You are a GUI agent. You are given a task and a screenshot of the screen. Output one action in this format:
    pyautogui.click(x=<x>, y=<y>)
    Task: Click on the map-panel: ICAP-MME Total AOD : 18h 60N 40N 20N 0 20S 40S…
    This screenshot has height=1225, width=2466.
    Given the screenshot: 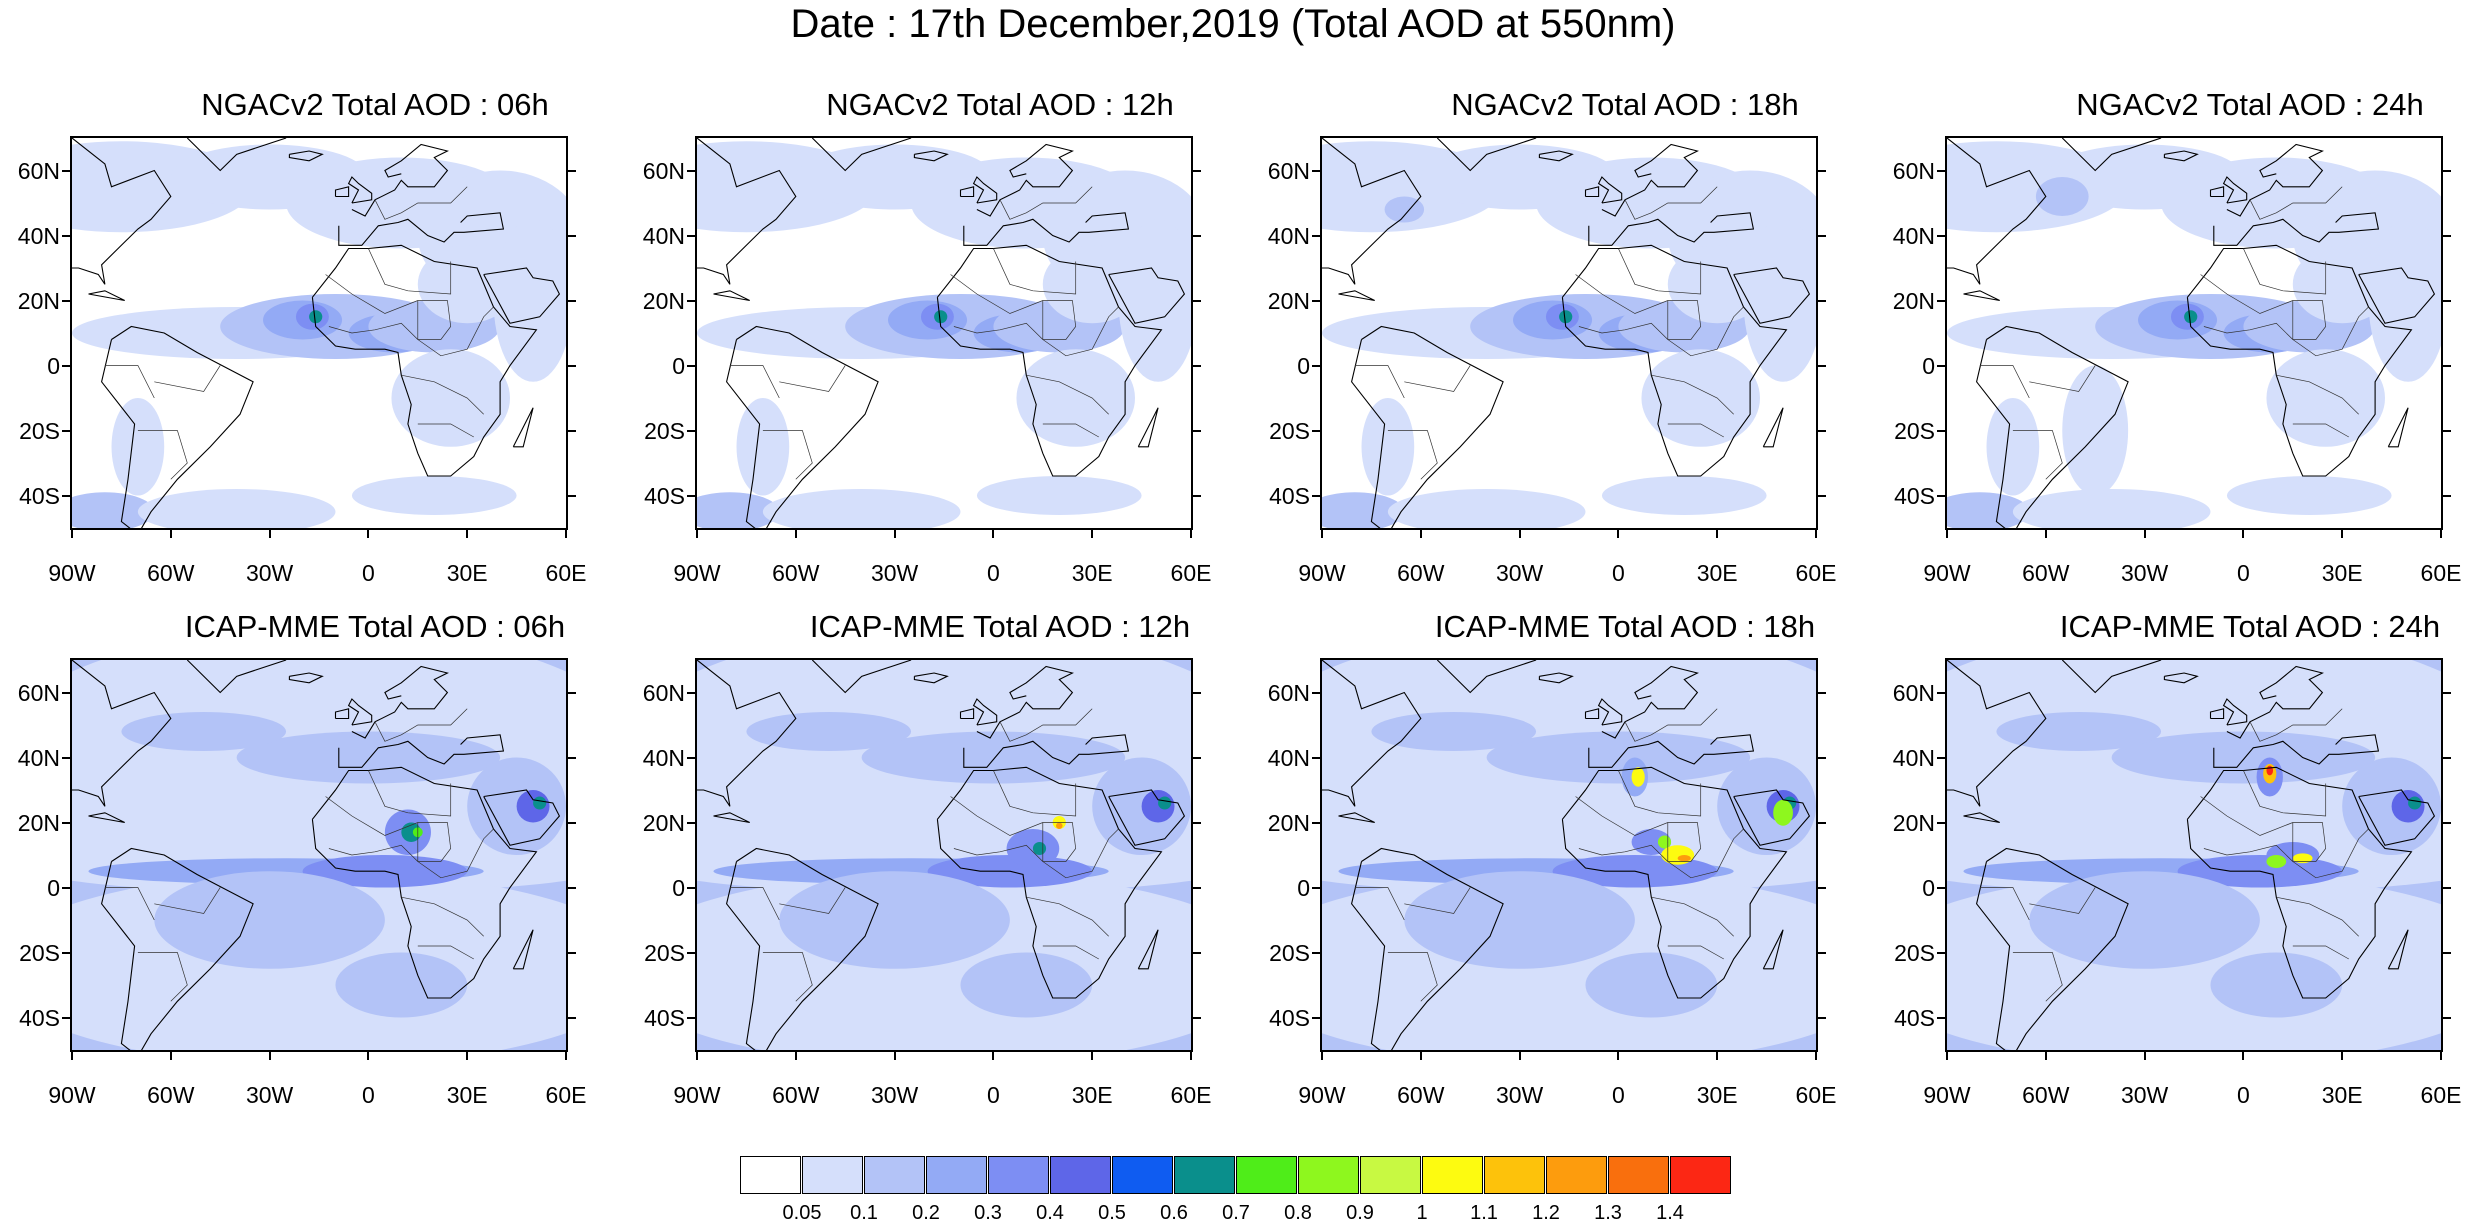 What is the action you would take?
    pyautogui.click(x=1552, y=870)
    